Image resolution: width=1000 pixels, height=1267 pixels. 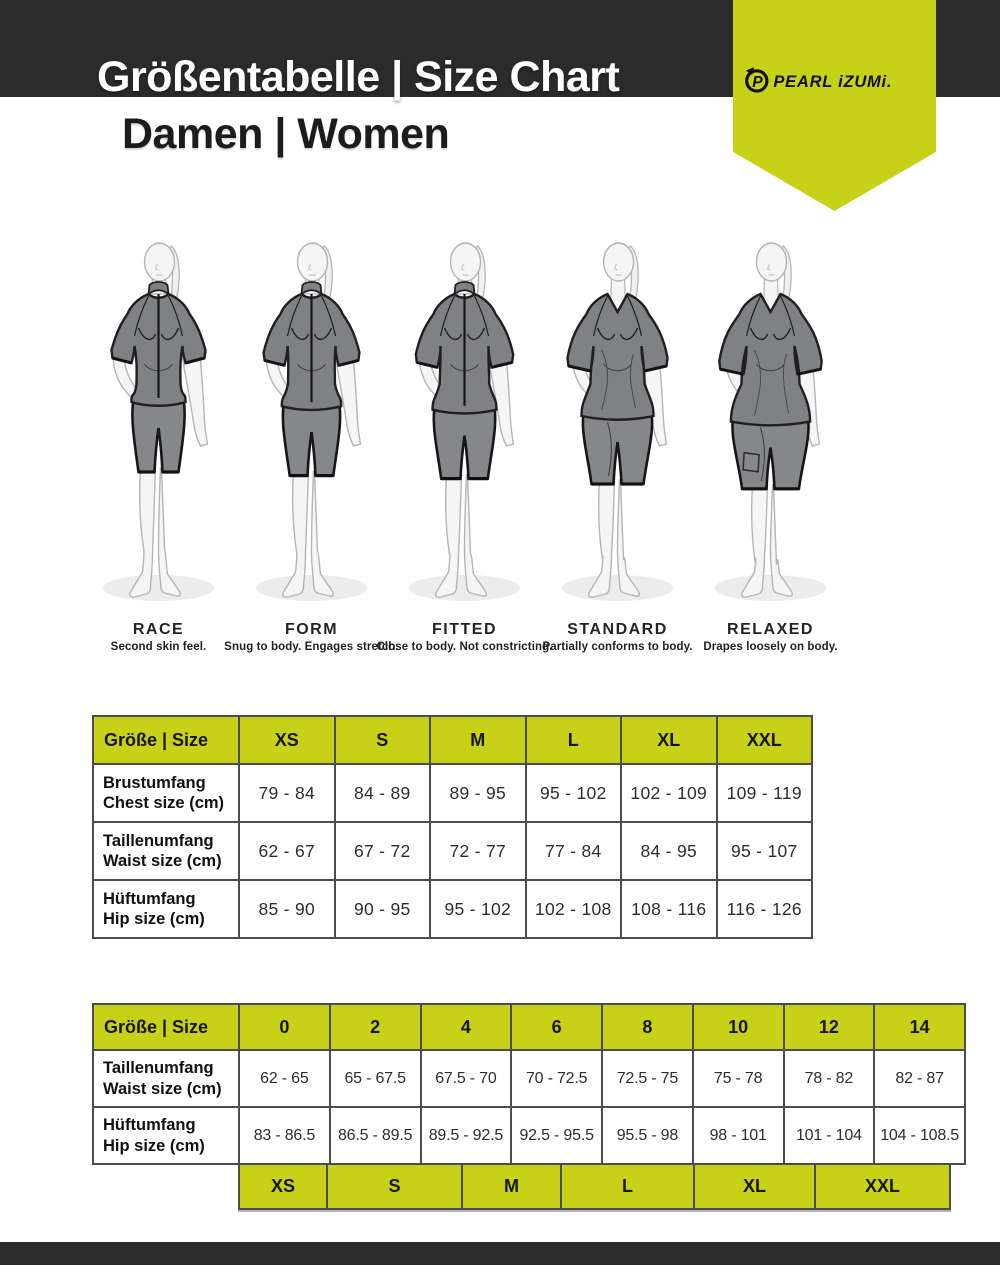 I want to click on size-value-cell: 67 - 72, so click(x=382, y=851).